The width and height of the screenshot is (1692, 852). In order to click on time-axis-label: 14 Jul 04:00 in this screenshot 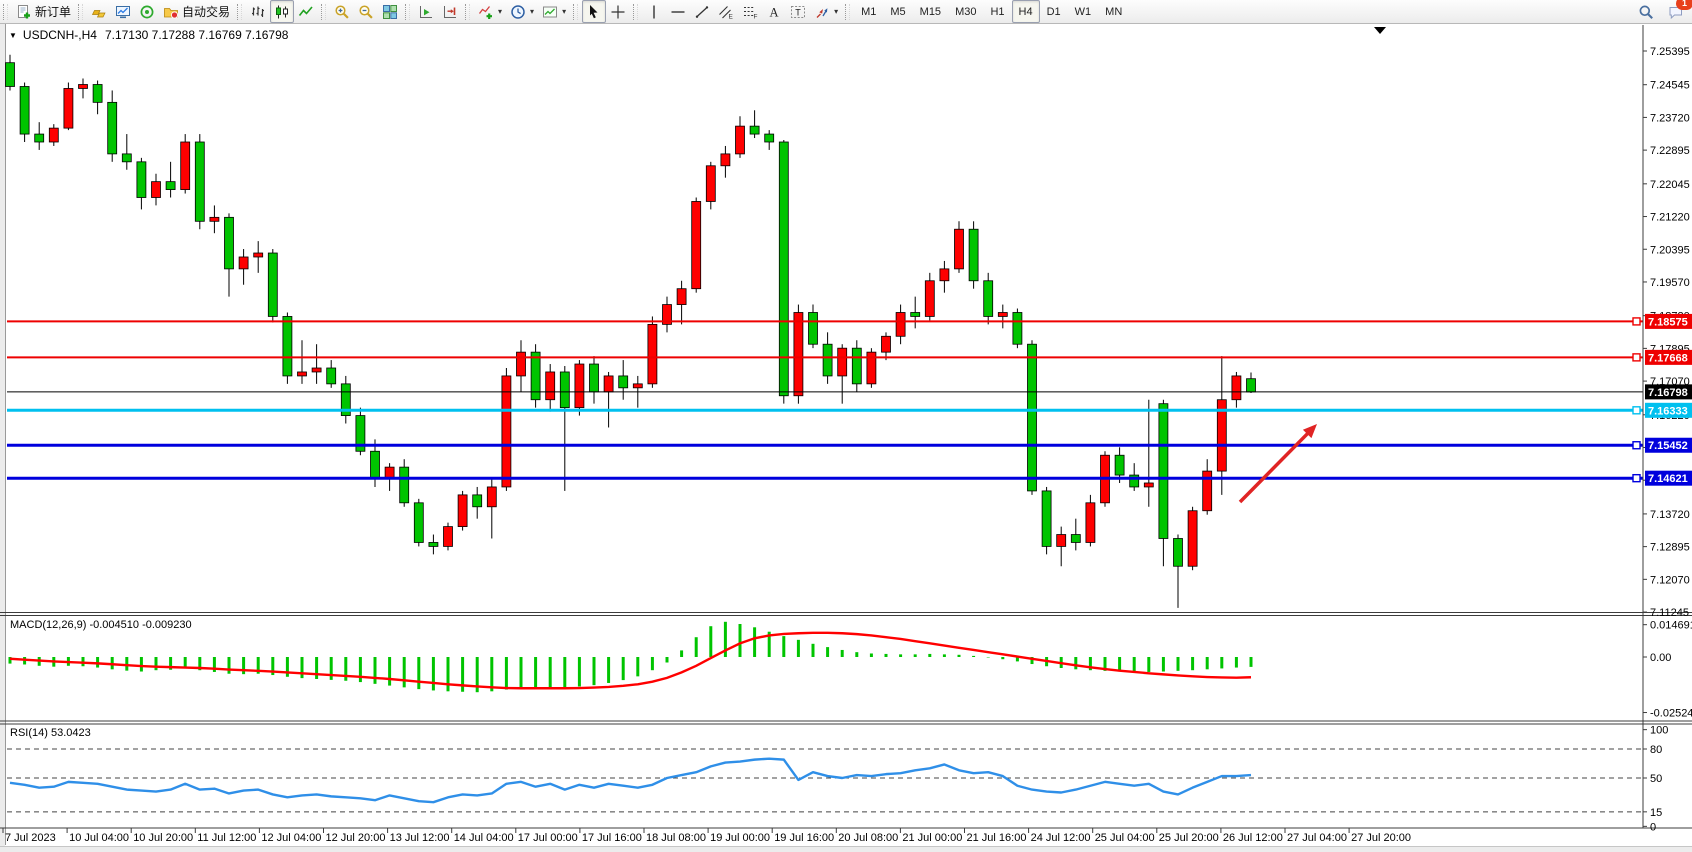, I will do `click(484, 838)`.